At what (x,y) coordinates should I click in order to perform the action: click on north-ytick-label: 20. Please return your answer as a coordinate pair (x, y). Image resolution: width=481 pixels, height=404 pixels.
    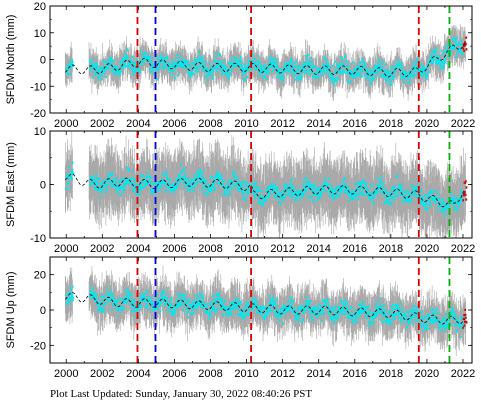
    Looking at the image, I should click on (40, 7).